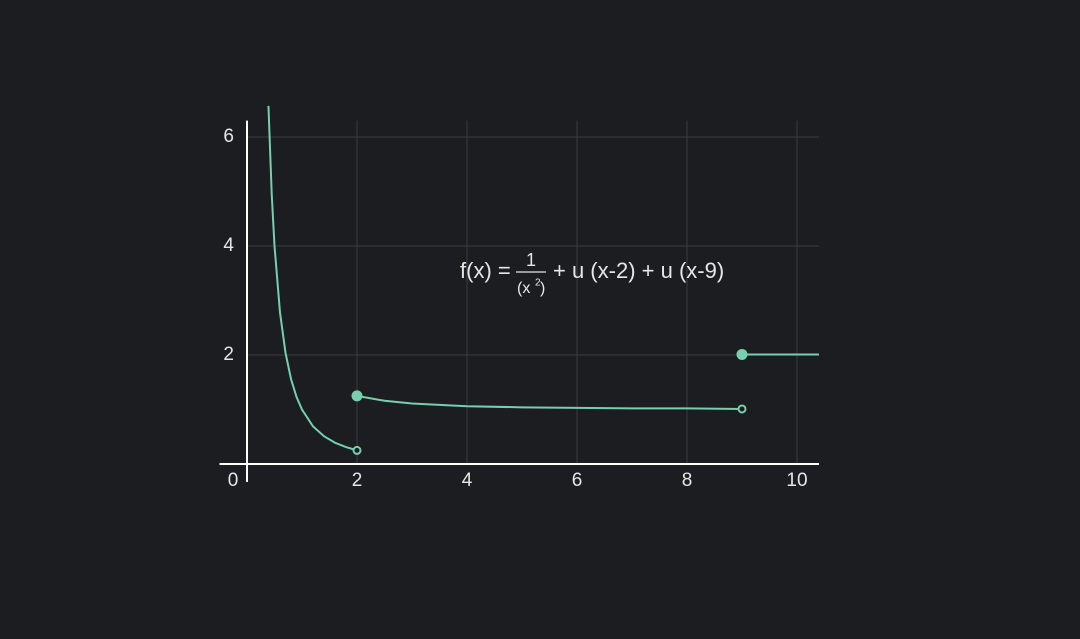  What do you see at coordinates (357, 480) in the screenshot?
I see `x-tick-label: 2` at bounding box center [357, 480].